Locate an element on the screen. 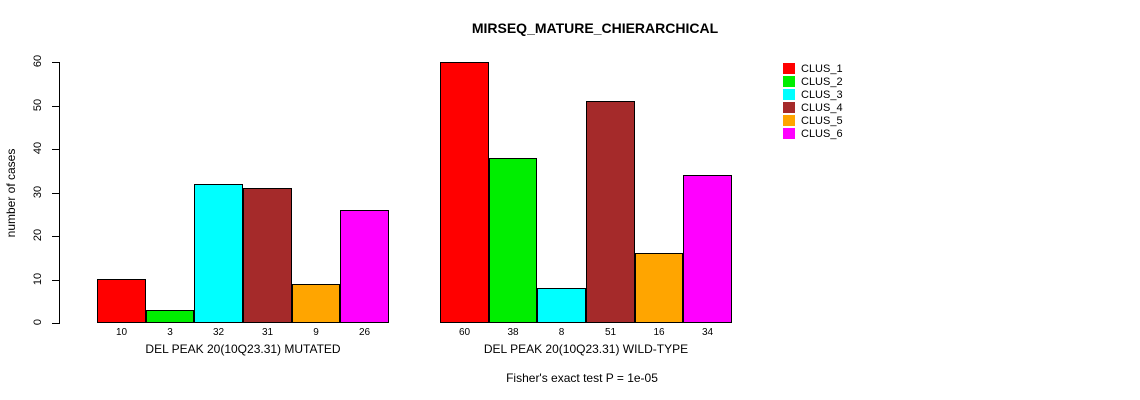  legend-label: CLUS_5 is located at coordinates (822, 120).